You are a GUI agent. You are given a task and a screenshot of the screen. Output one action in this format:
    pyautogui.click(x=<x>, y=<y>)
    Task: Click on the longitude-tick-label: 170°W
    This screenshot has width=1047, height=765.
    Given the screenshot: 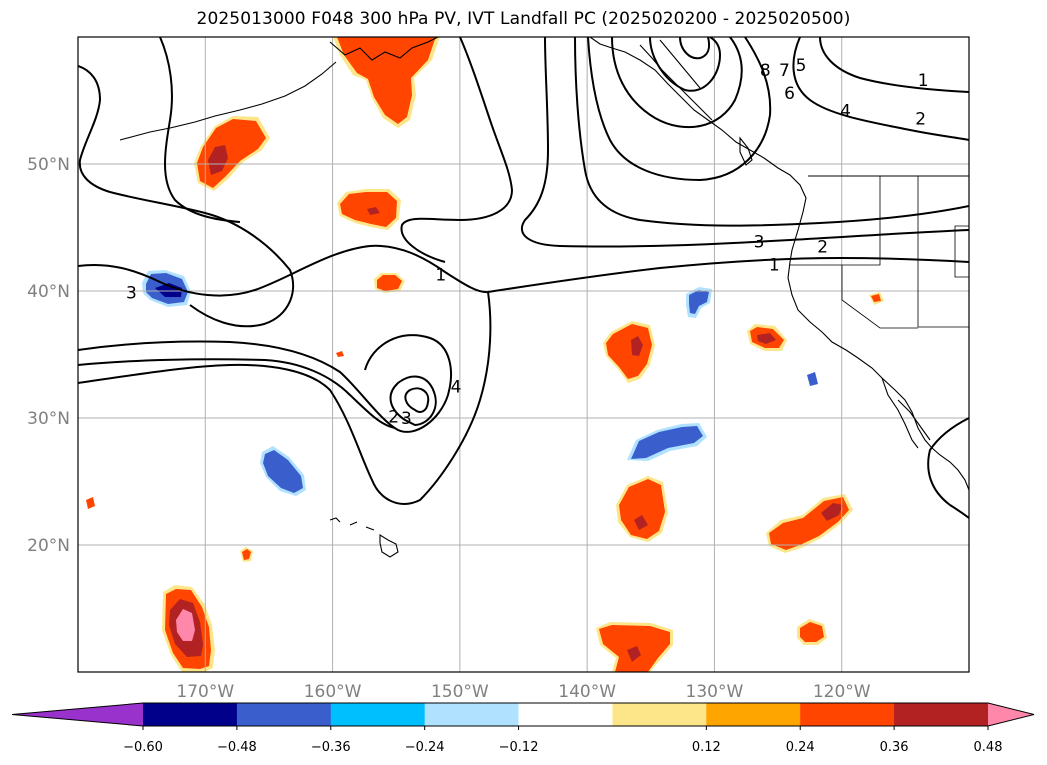 What is the action you would take?
    pyautogui.click(x=205, y=692)
    